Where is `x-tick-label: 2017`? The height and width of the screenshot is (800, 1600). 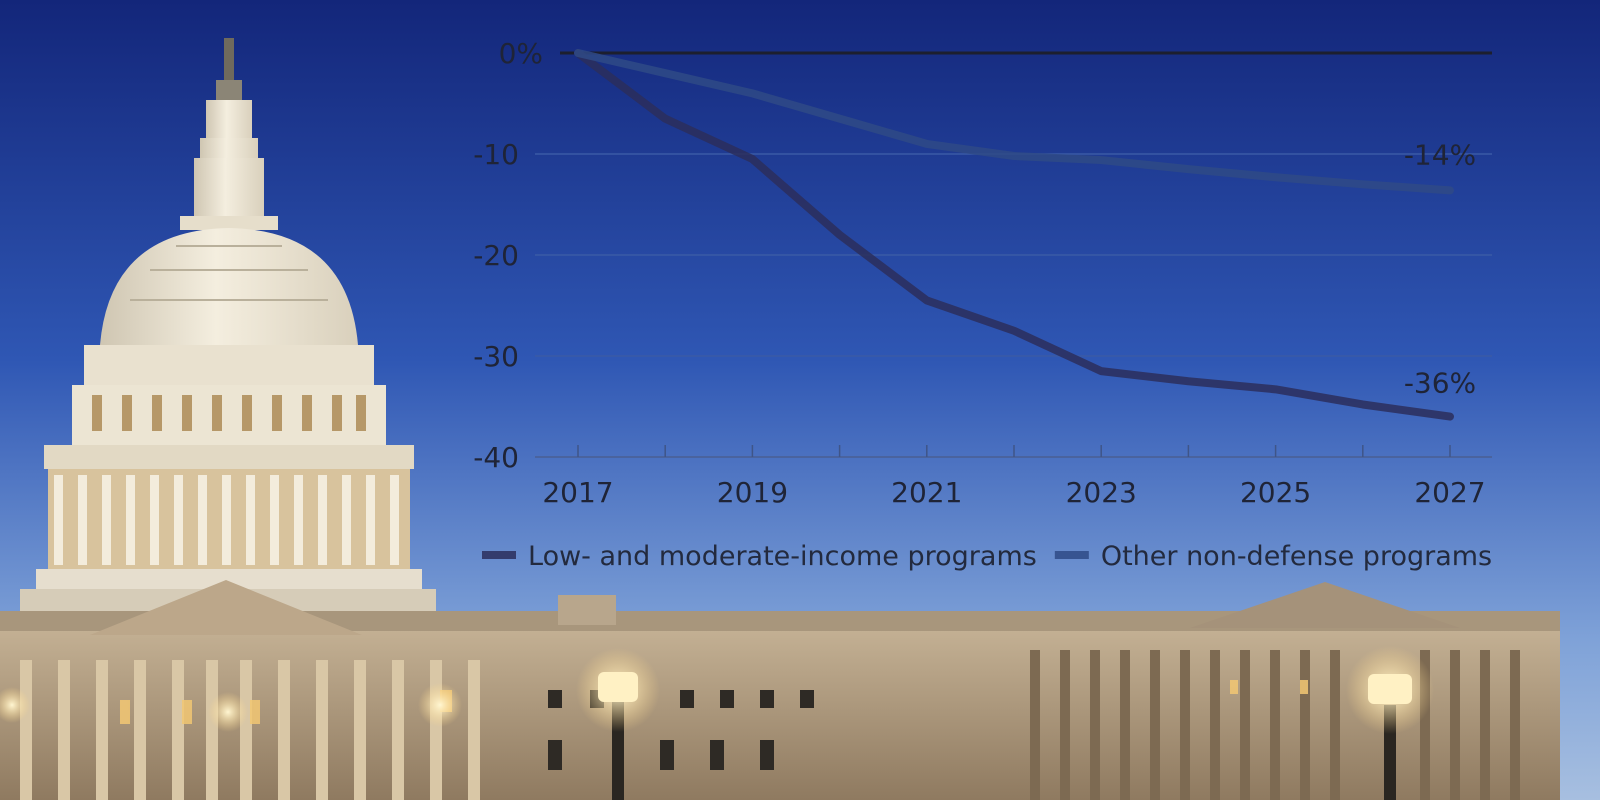 x-tick-label: 2017 is located at coordinates (577, 492).